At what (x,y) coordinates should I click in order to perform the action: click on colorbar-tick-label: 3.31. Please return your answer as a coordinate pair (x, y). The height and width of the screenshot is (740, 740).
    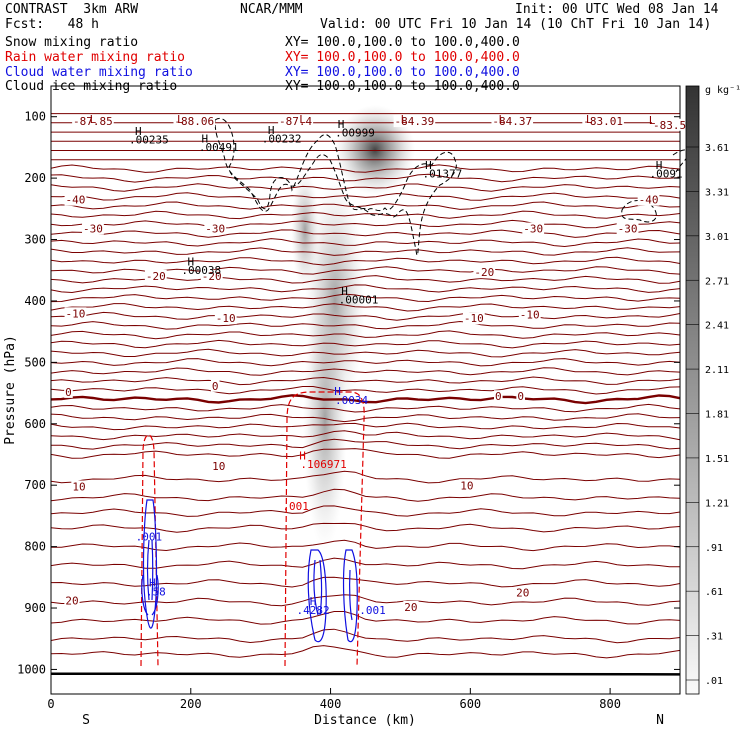
    Looking at the image, I should click on (717, 192).